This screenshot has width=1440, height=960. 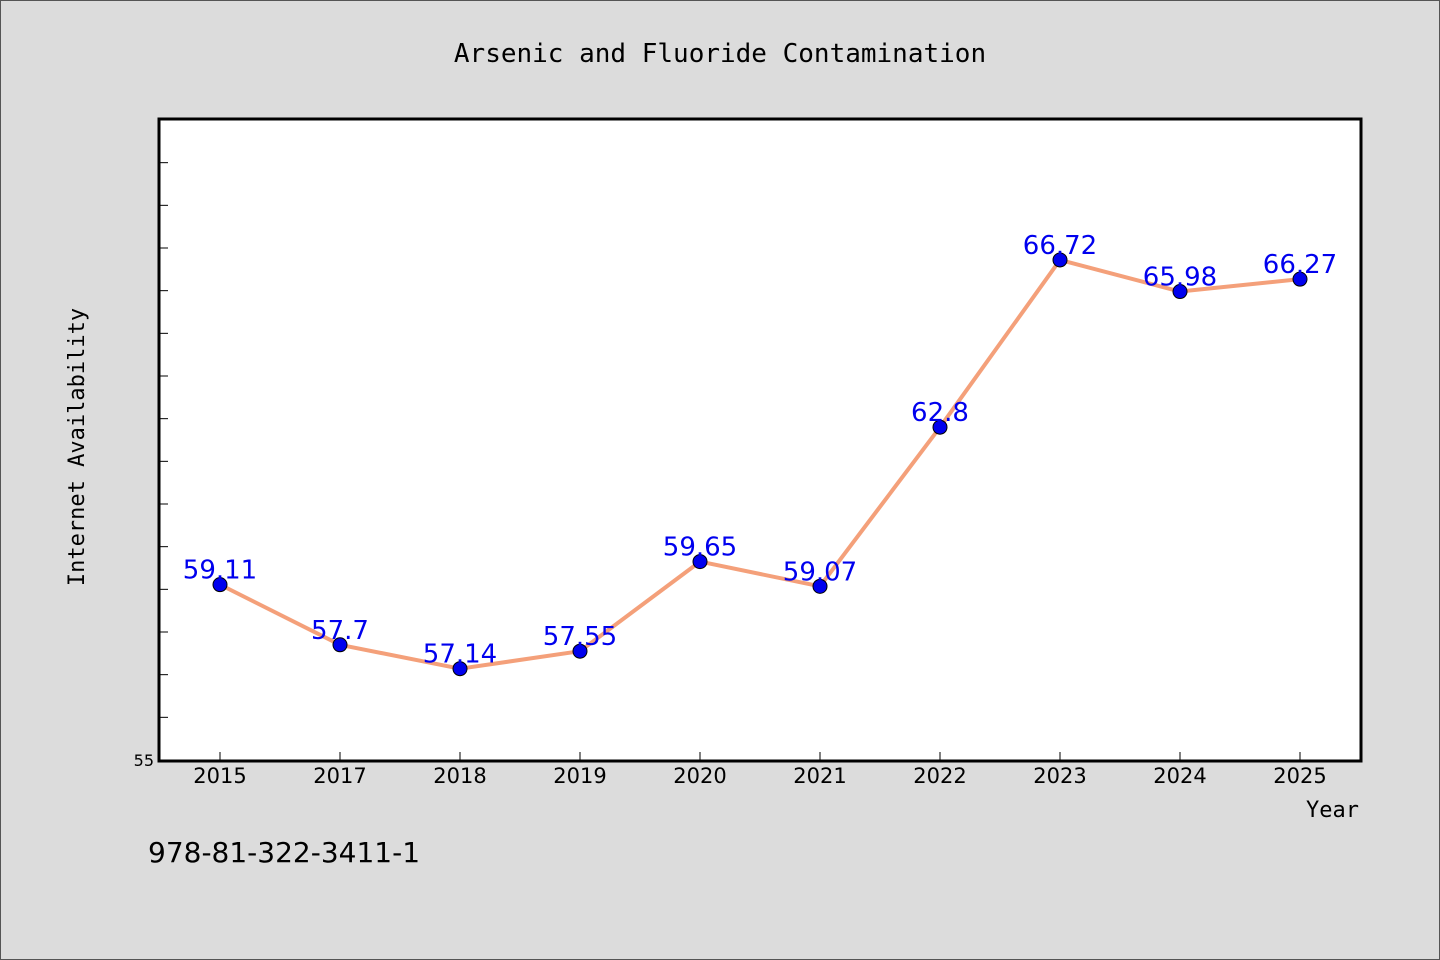 I want to click on data-label: 65.98, so click(x=1180, y=278).